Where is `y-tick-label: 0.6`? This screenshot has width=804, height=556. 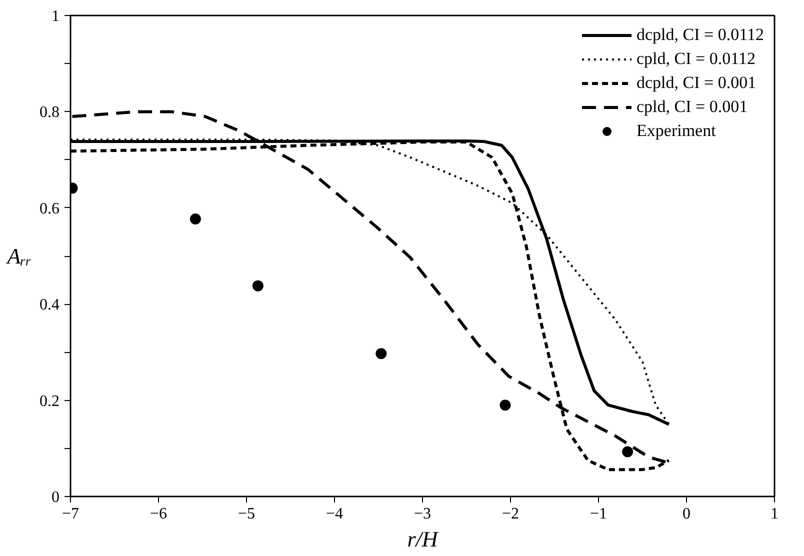 y-tick-label: 0.6 is located at coordinates (50, 209).